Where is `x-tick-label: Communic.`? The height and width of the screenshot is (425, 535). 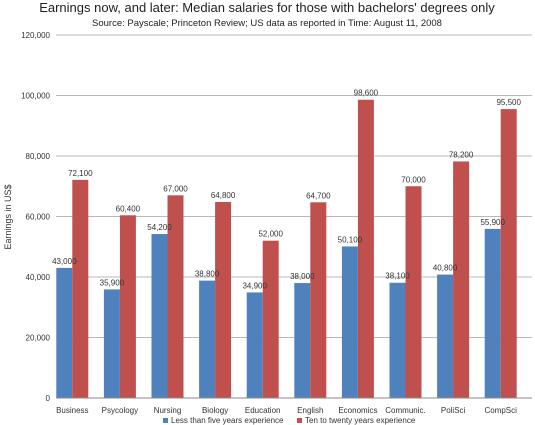
x-tick-label: Communic. is located at coordinates (405, 410).